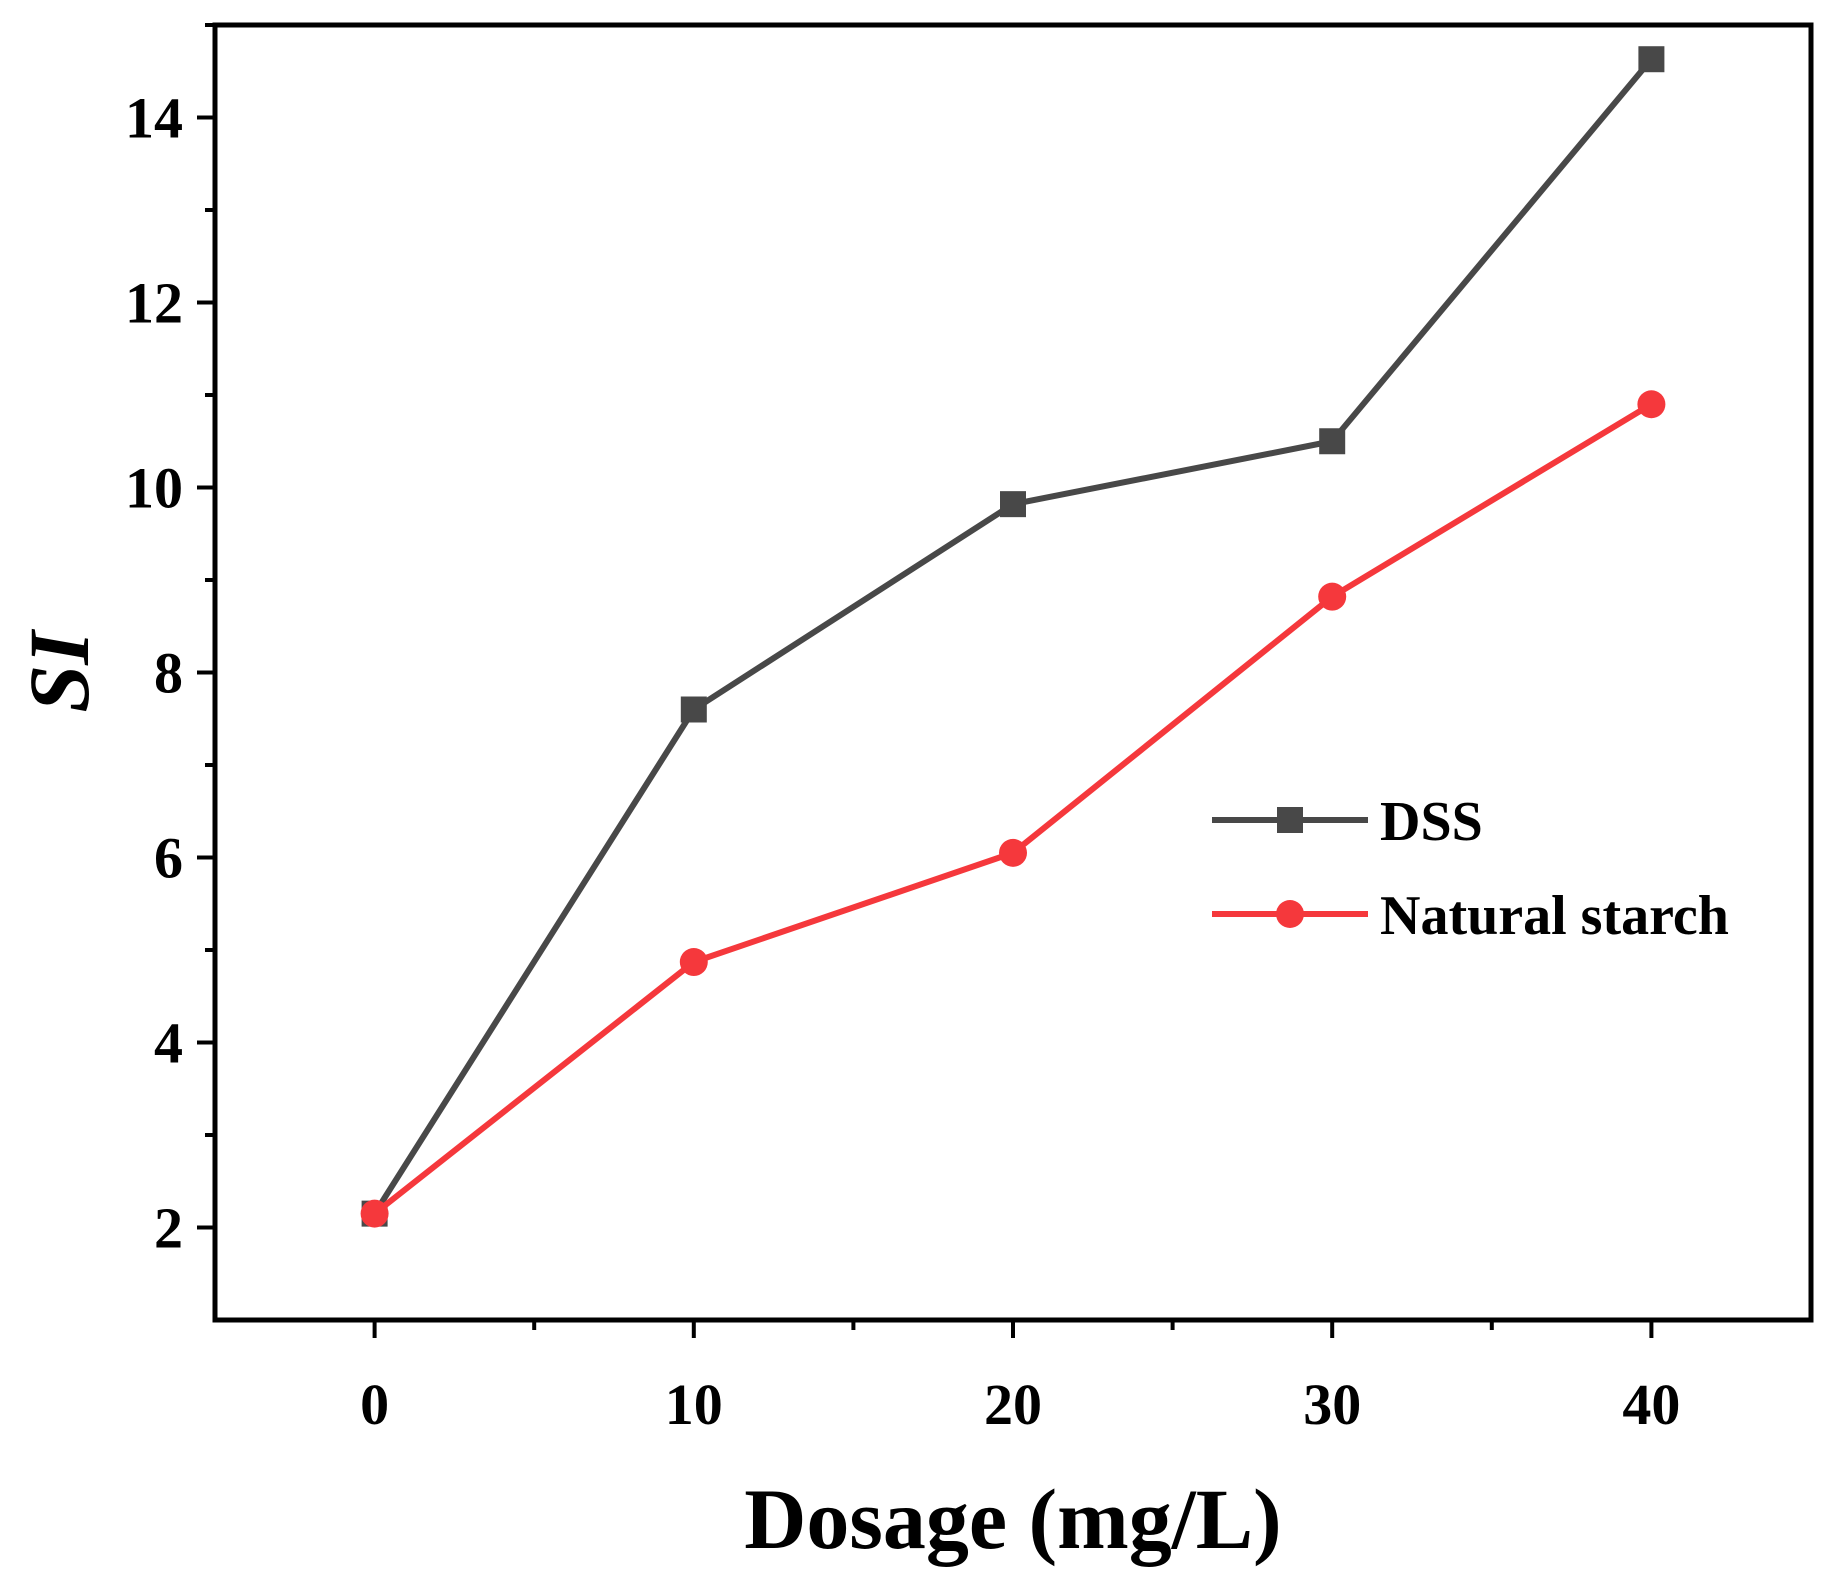 Image resolution: width=1837 pixels, height=1575 pixels. I want to click on legend-item-natural-starch: Natural starch, so click(1470, 916).